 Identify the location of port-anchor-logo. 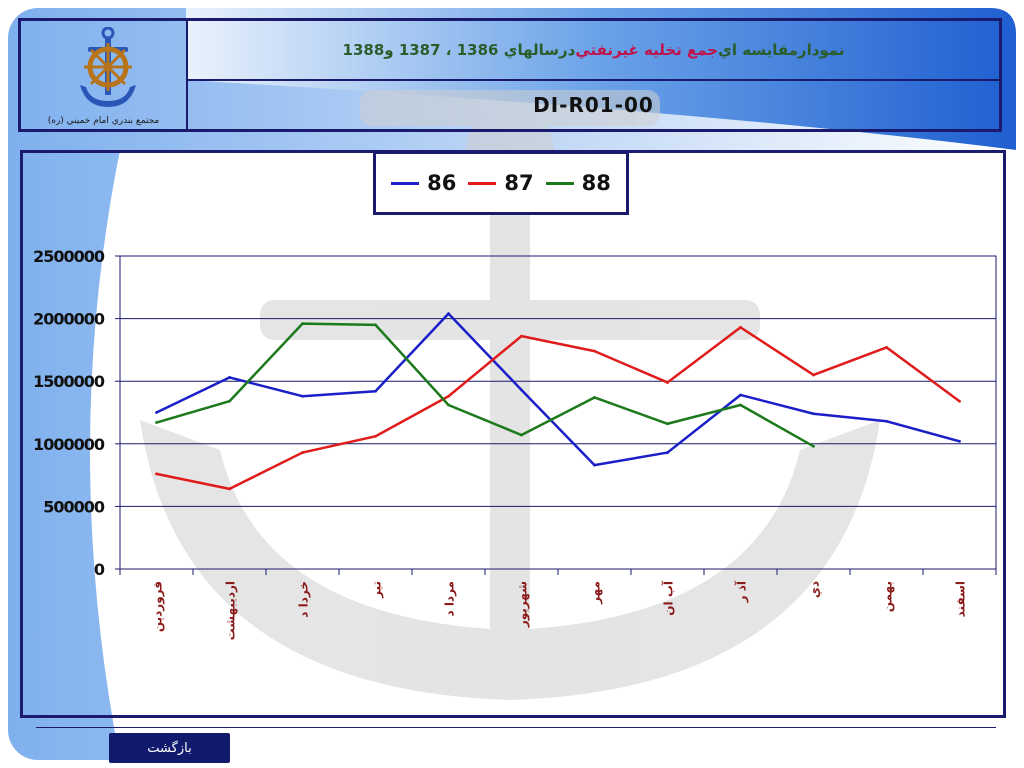
(108, 67).